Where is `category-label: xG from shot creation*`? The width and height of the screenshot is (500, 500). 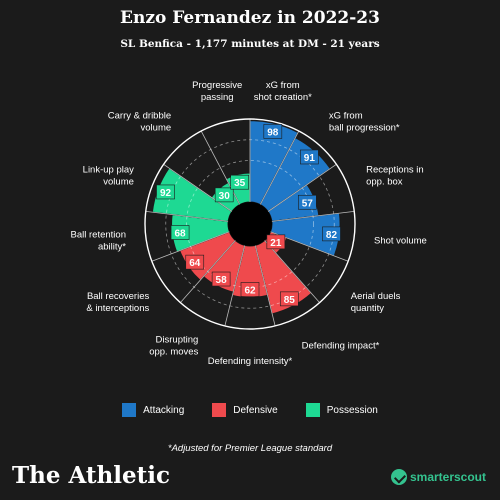 category-label: xG from shot creation* is located at coordinates (283, 91).